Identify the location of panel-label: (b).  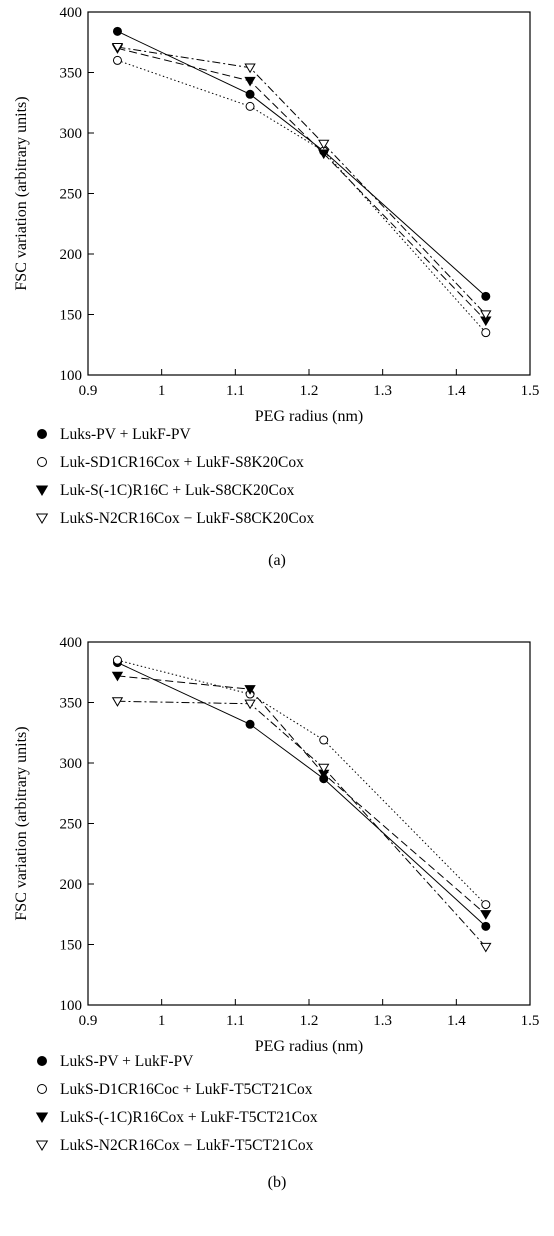
(277, 1182).